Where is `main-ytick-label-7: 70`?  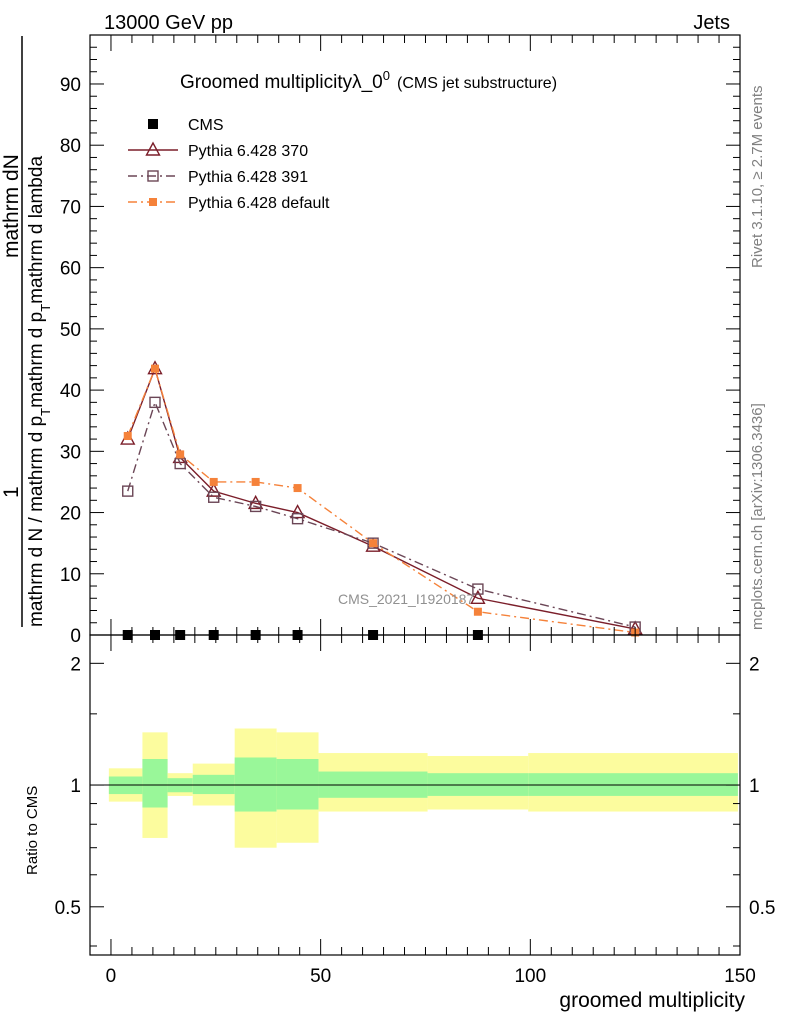
main-ytick-label-7: 70 is located at coordinates (70, 207).